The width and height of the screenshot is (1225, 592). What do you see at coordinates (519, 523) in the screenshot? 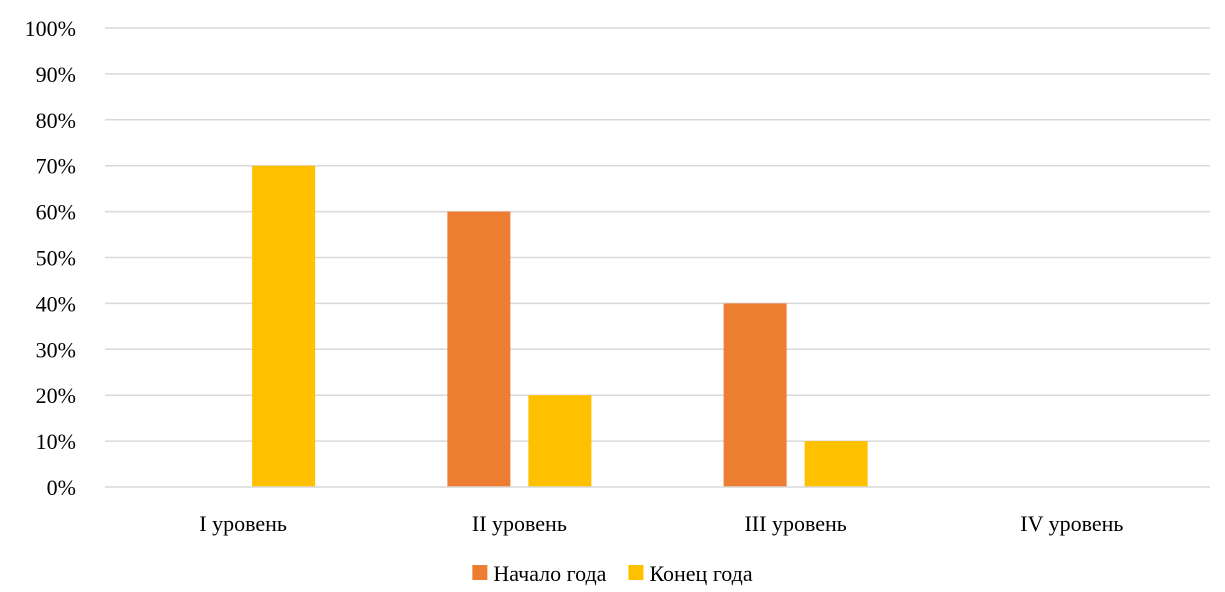
I see `category-label: II уровень` at bounding box center [519, 523].